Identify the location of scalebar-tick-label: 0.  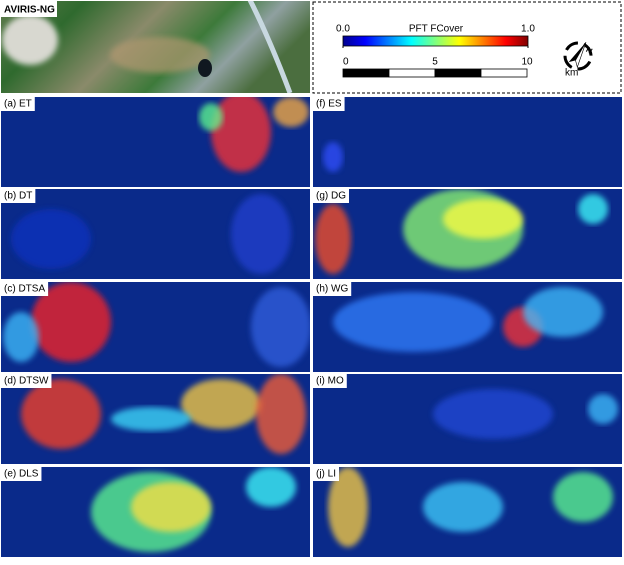
(346, 62).